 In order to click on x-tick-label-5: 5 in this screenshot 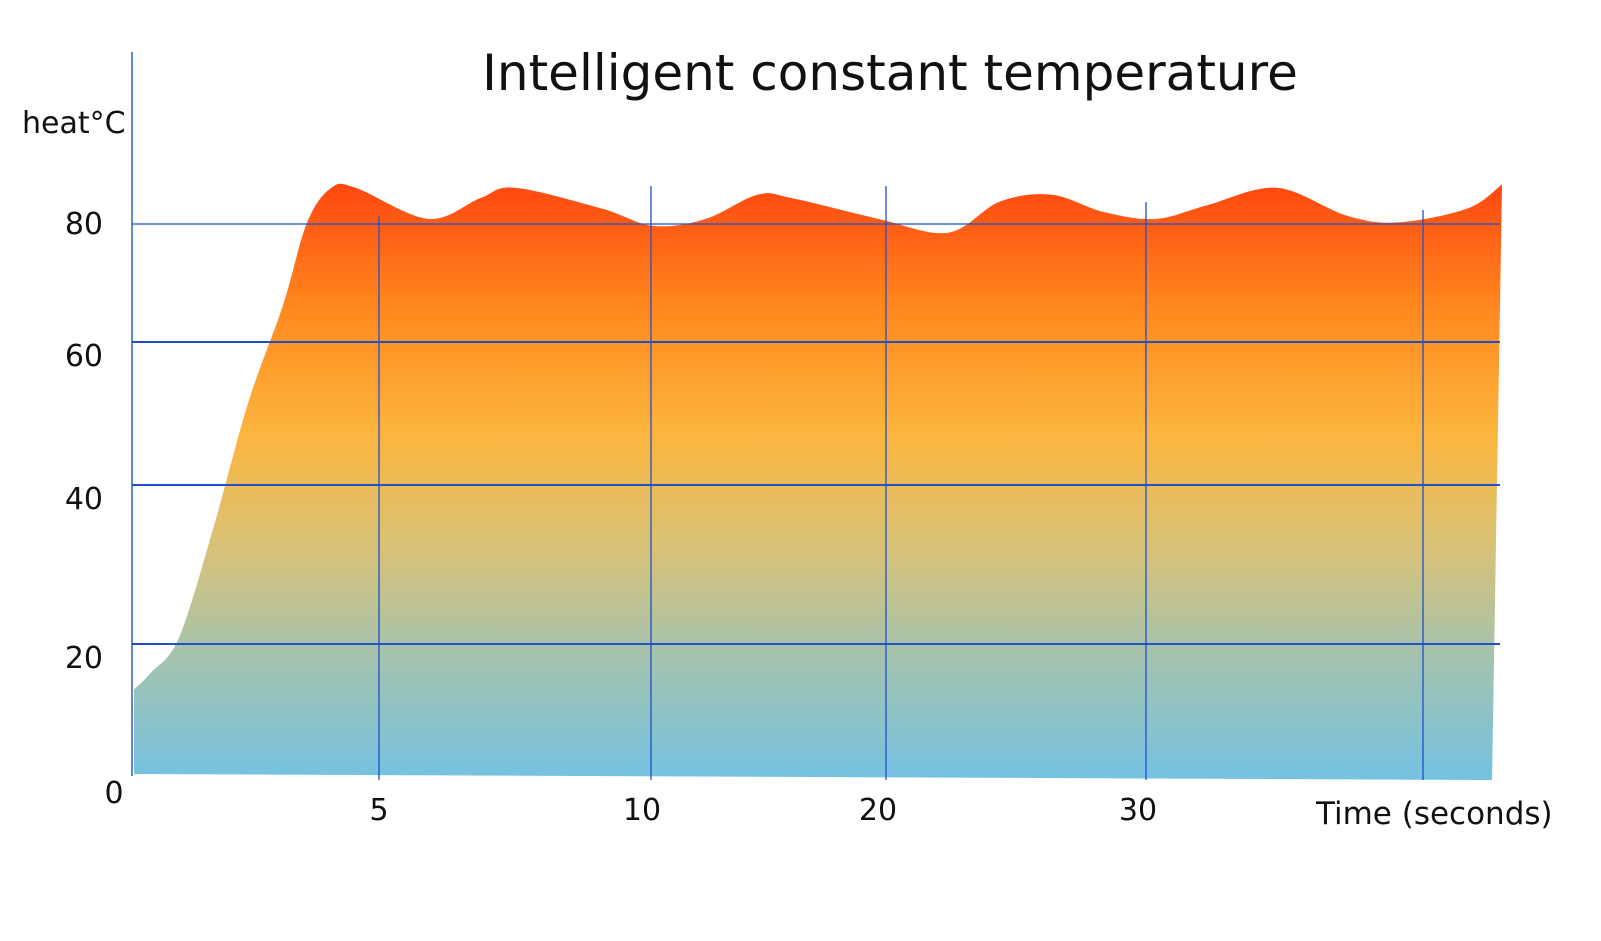, I will do `click(378, 810)`.